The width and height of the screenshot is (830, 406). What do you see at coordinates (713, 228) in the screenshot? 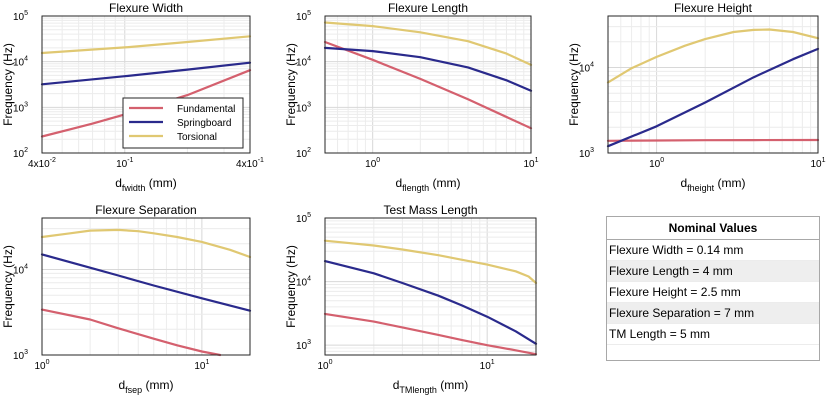
I see `nominal-values-title: Nominal Values` at bounding box center [713, 228].